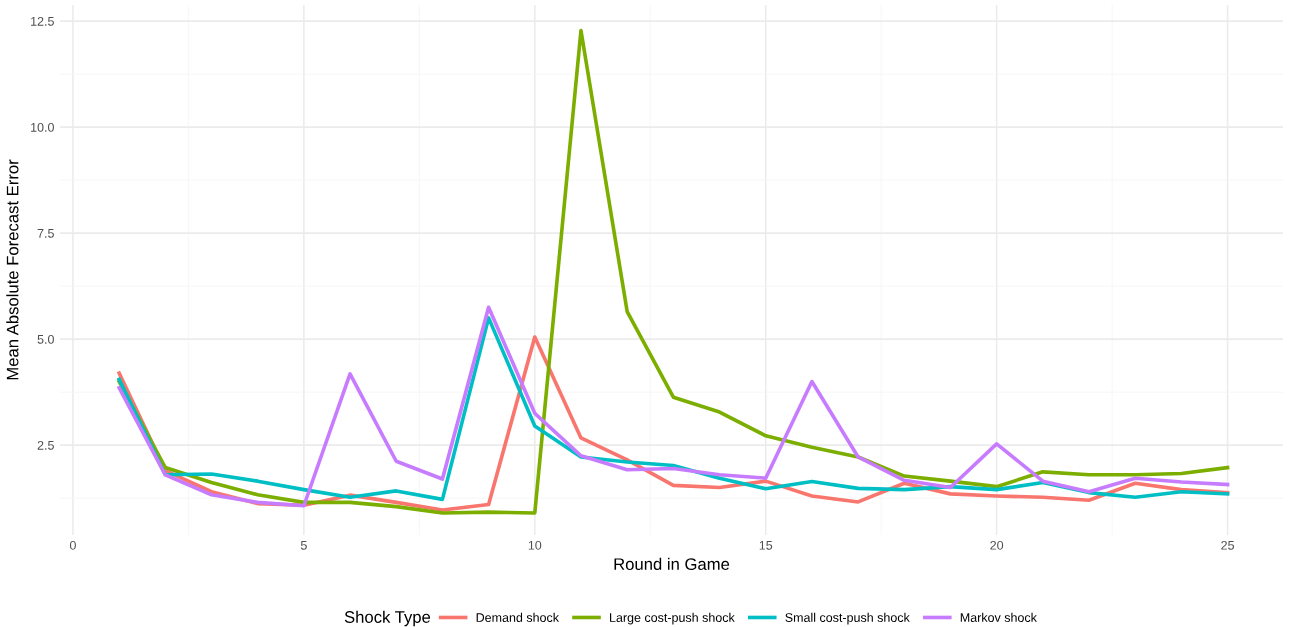 The height and width of the screenshot is (627, 1291). What do you see at coordinates (535, 545) in the screenshot?
I see `x-tick-label: 10` at bounding box center [535, 545].